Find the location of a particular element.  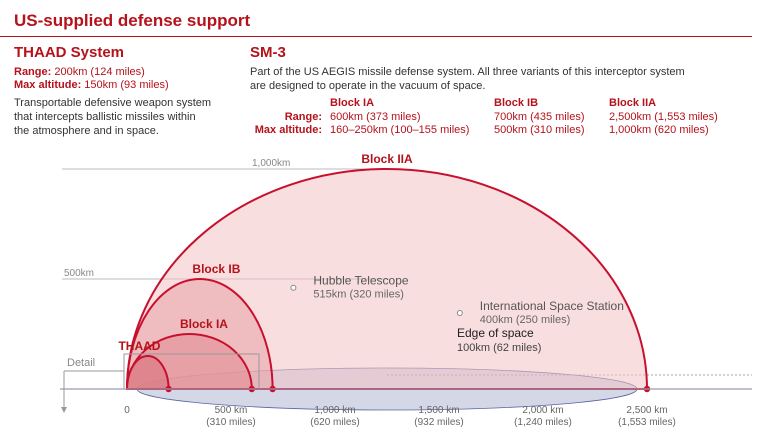

x-tick-sublabel: (932 miles) is located at coordinates (438, 422).